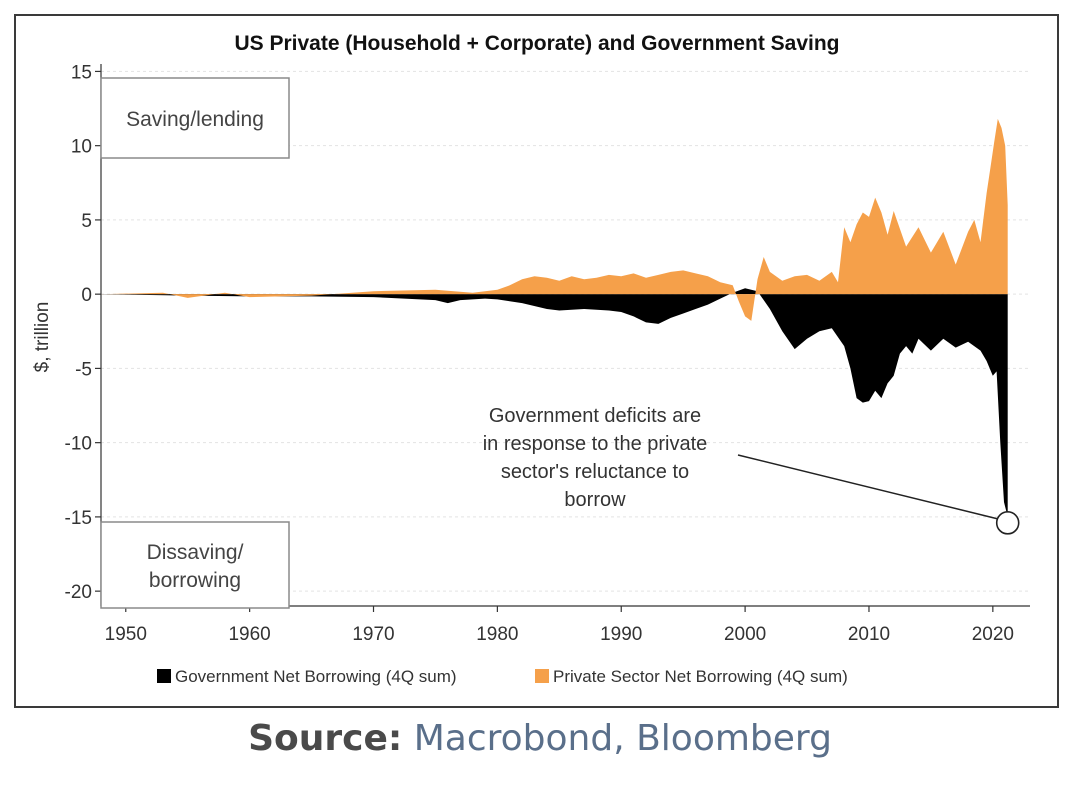 The image size is (1080, 785). Describe the element at coordinates (81, 72) in the screenshot. I see `y-tick-label: 15` at that location.